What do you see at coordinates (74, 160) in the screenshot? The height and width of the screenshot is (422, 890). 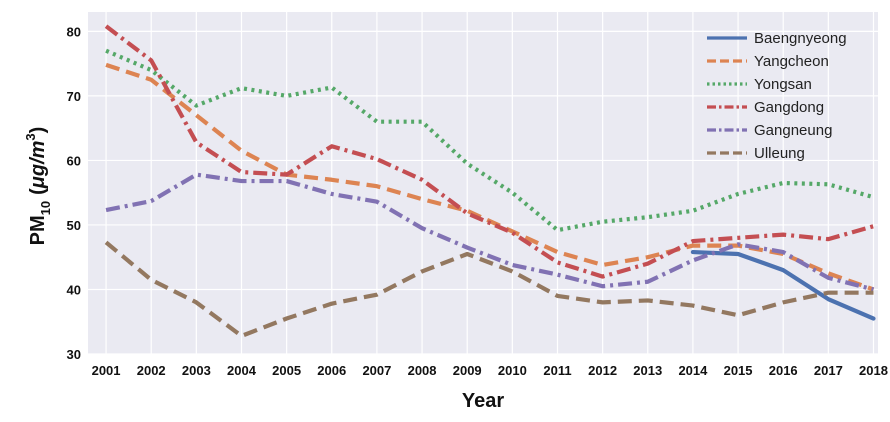 I see `y-tick-label: 60` at bounding box center [74, 160].